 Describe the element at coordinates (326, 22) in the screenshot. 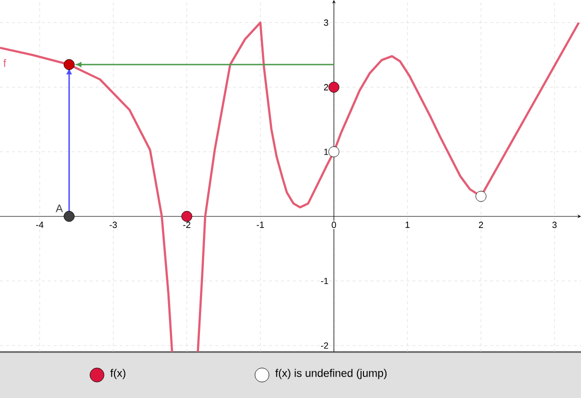

I see `y-tick-label: 3` at that location.